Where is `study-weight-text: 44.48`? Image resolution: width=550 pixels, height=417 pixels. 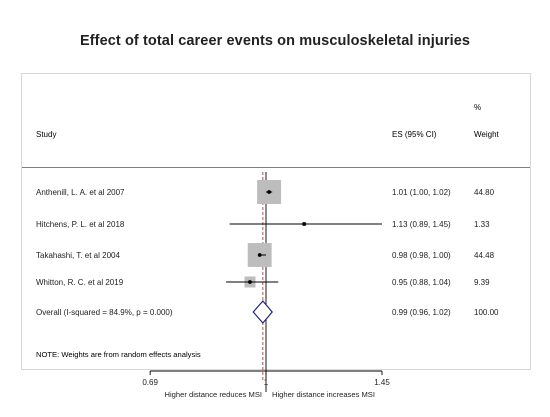 study-weight-text: 44.48 is located at coordinates (484, 255).